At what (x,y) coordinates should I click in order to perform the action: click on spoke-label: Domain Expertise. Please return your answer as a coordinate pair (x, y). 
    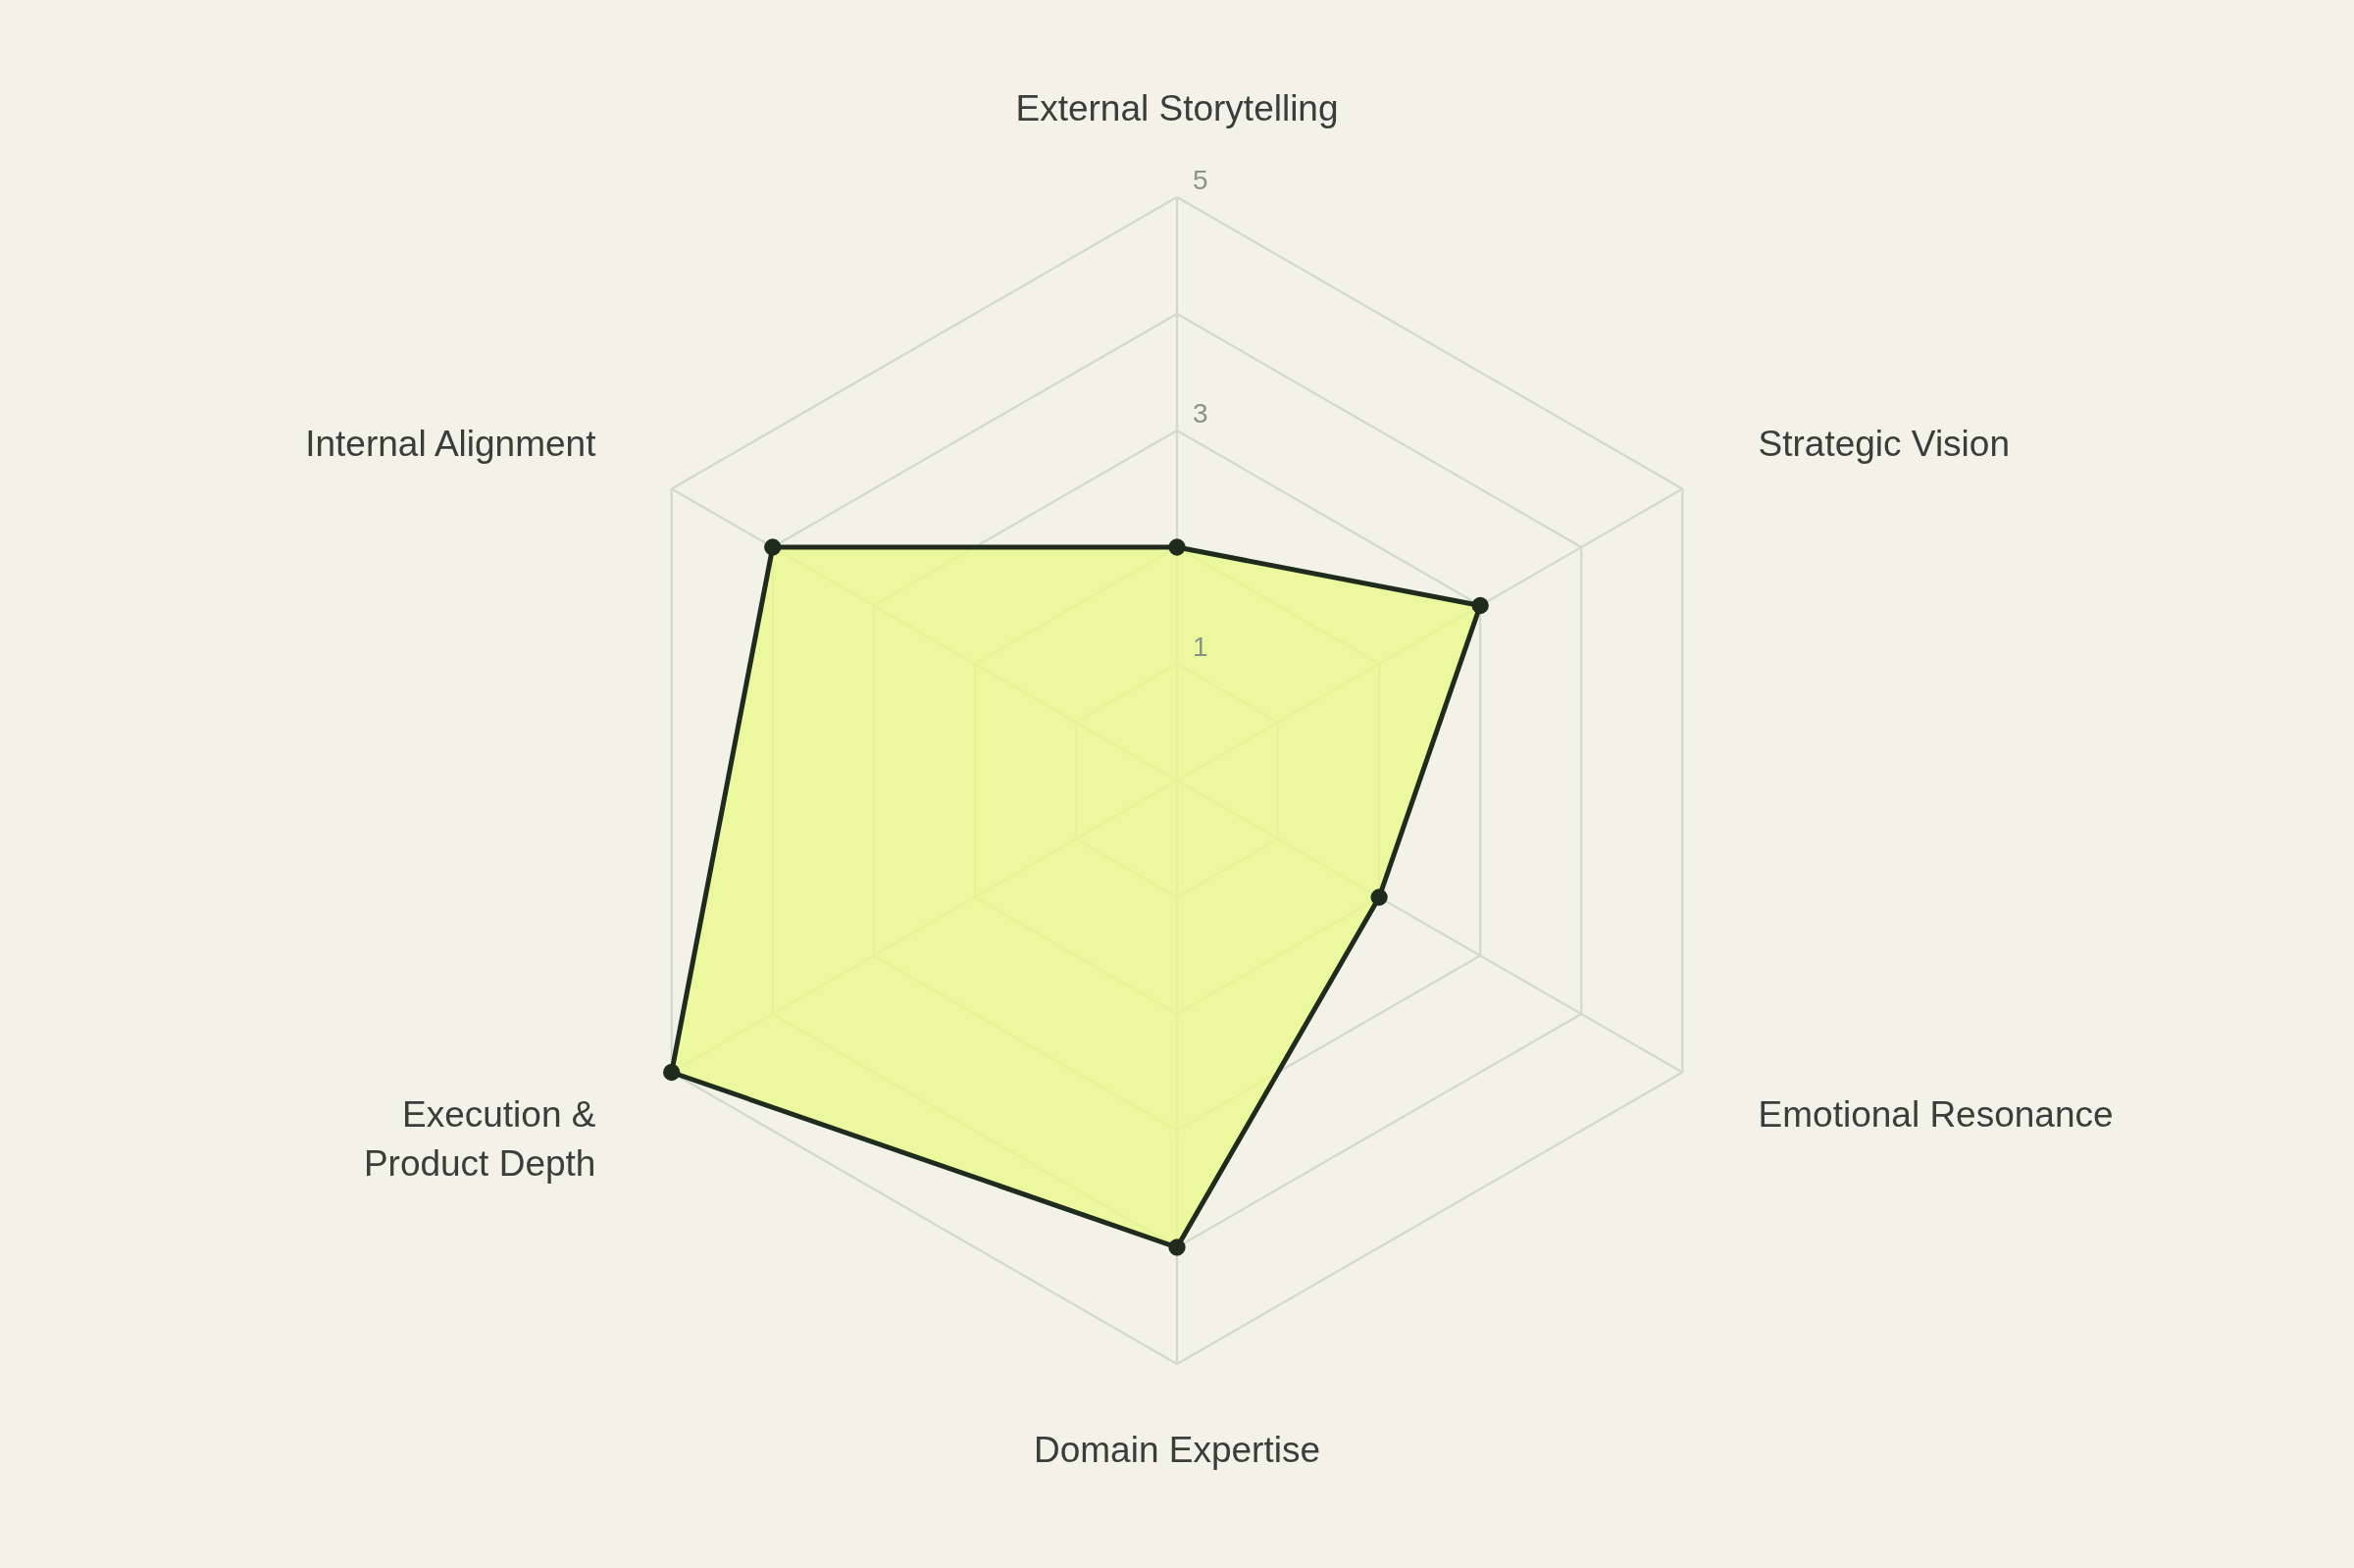
    Looking at the image, I should click on (1177, 1450).